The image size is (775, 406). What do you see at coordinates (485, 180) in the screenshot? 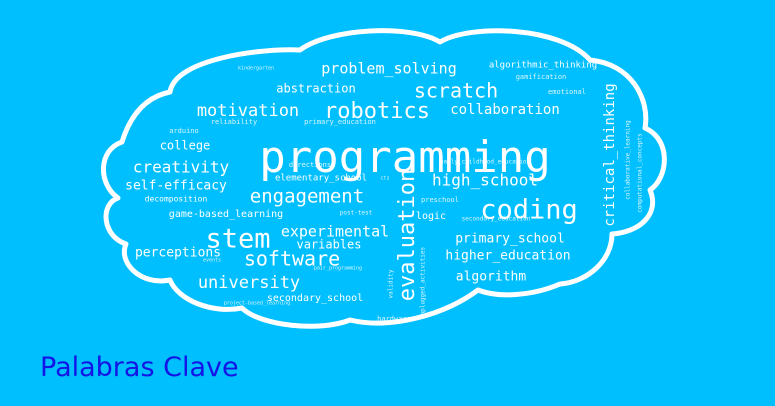
I see `word-high-school: high_school` at bounding box center [485, 180].